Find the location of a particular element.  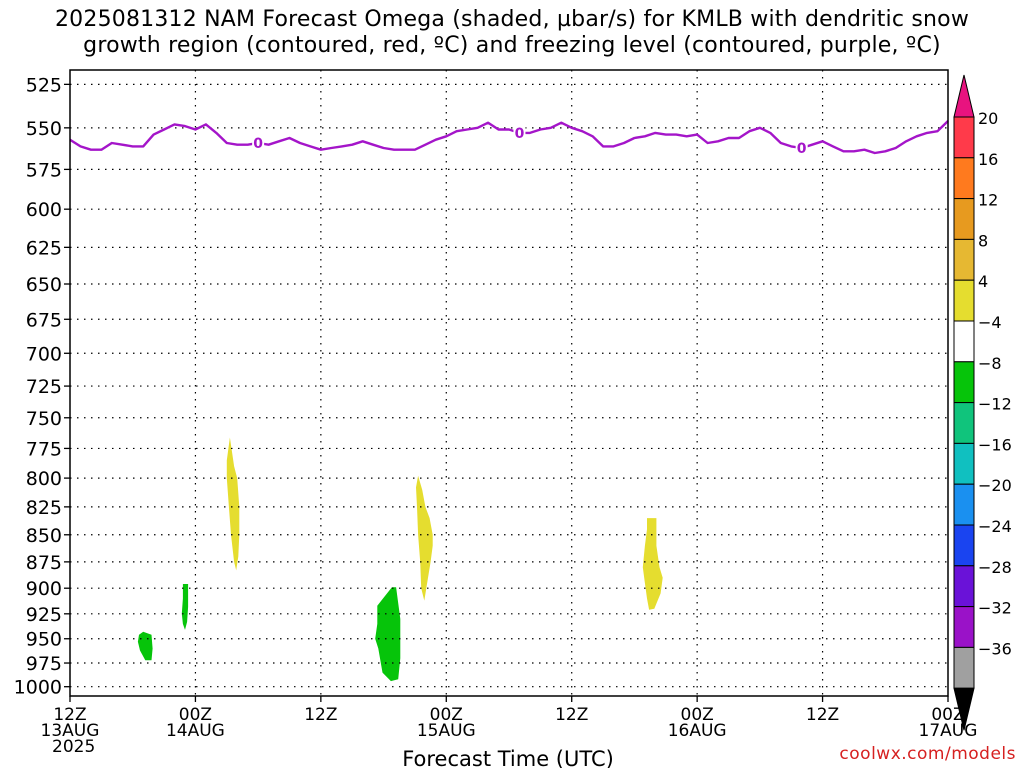

x-tick-label: 17AUG is located at coordinates (948, 731).